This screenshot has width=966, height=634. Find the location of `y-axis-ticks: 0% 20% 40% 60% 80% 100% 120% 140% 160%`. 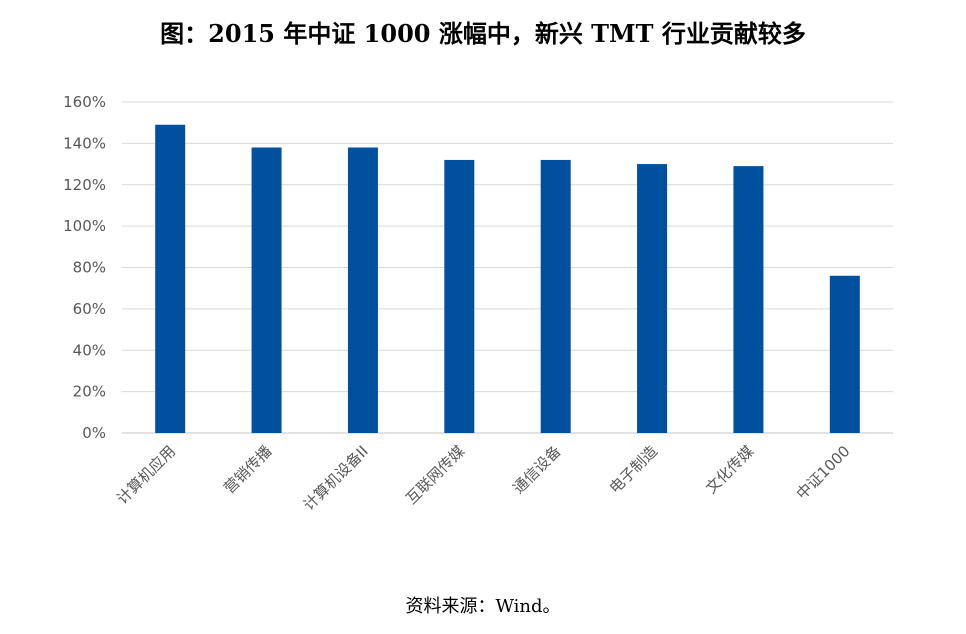

y-axis-ticks: 0% 20% 40% 60% 80% 100% 120% 140% 160% is located at coordinates (84, 267).